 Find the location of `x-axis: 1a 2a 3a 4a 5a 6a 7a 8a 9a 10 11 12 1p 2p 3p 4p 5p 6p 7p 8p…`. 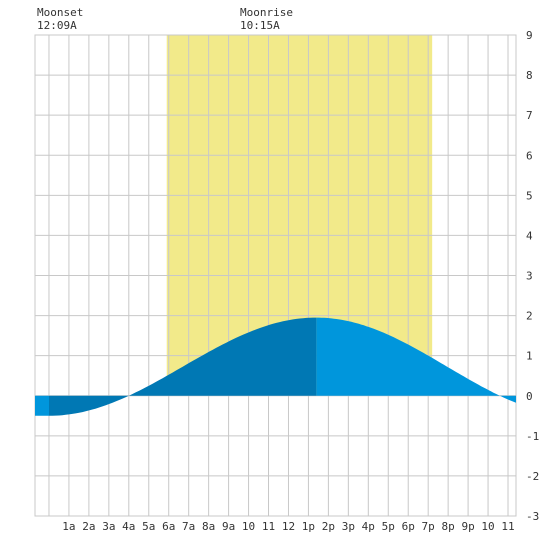

x-axis: 1a 2a 3a 4a 5a 6a 7a 8a 9a 10 11 12 1p 2p 3p 4p 5p 6p 7p 8p… is located at coordinates (288, 526).